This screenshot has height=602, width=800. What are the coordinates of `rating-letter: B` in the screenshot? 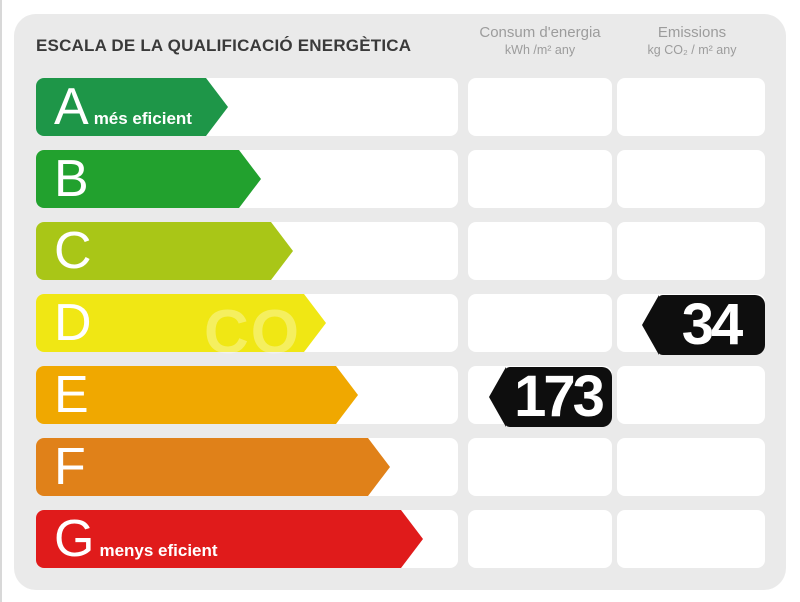 It's located at (71, 179).